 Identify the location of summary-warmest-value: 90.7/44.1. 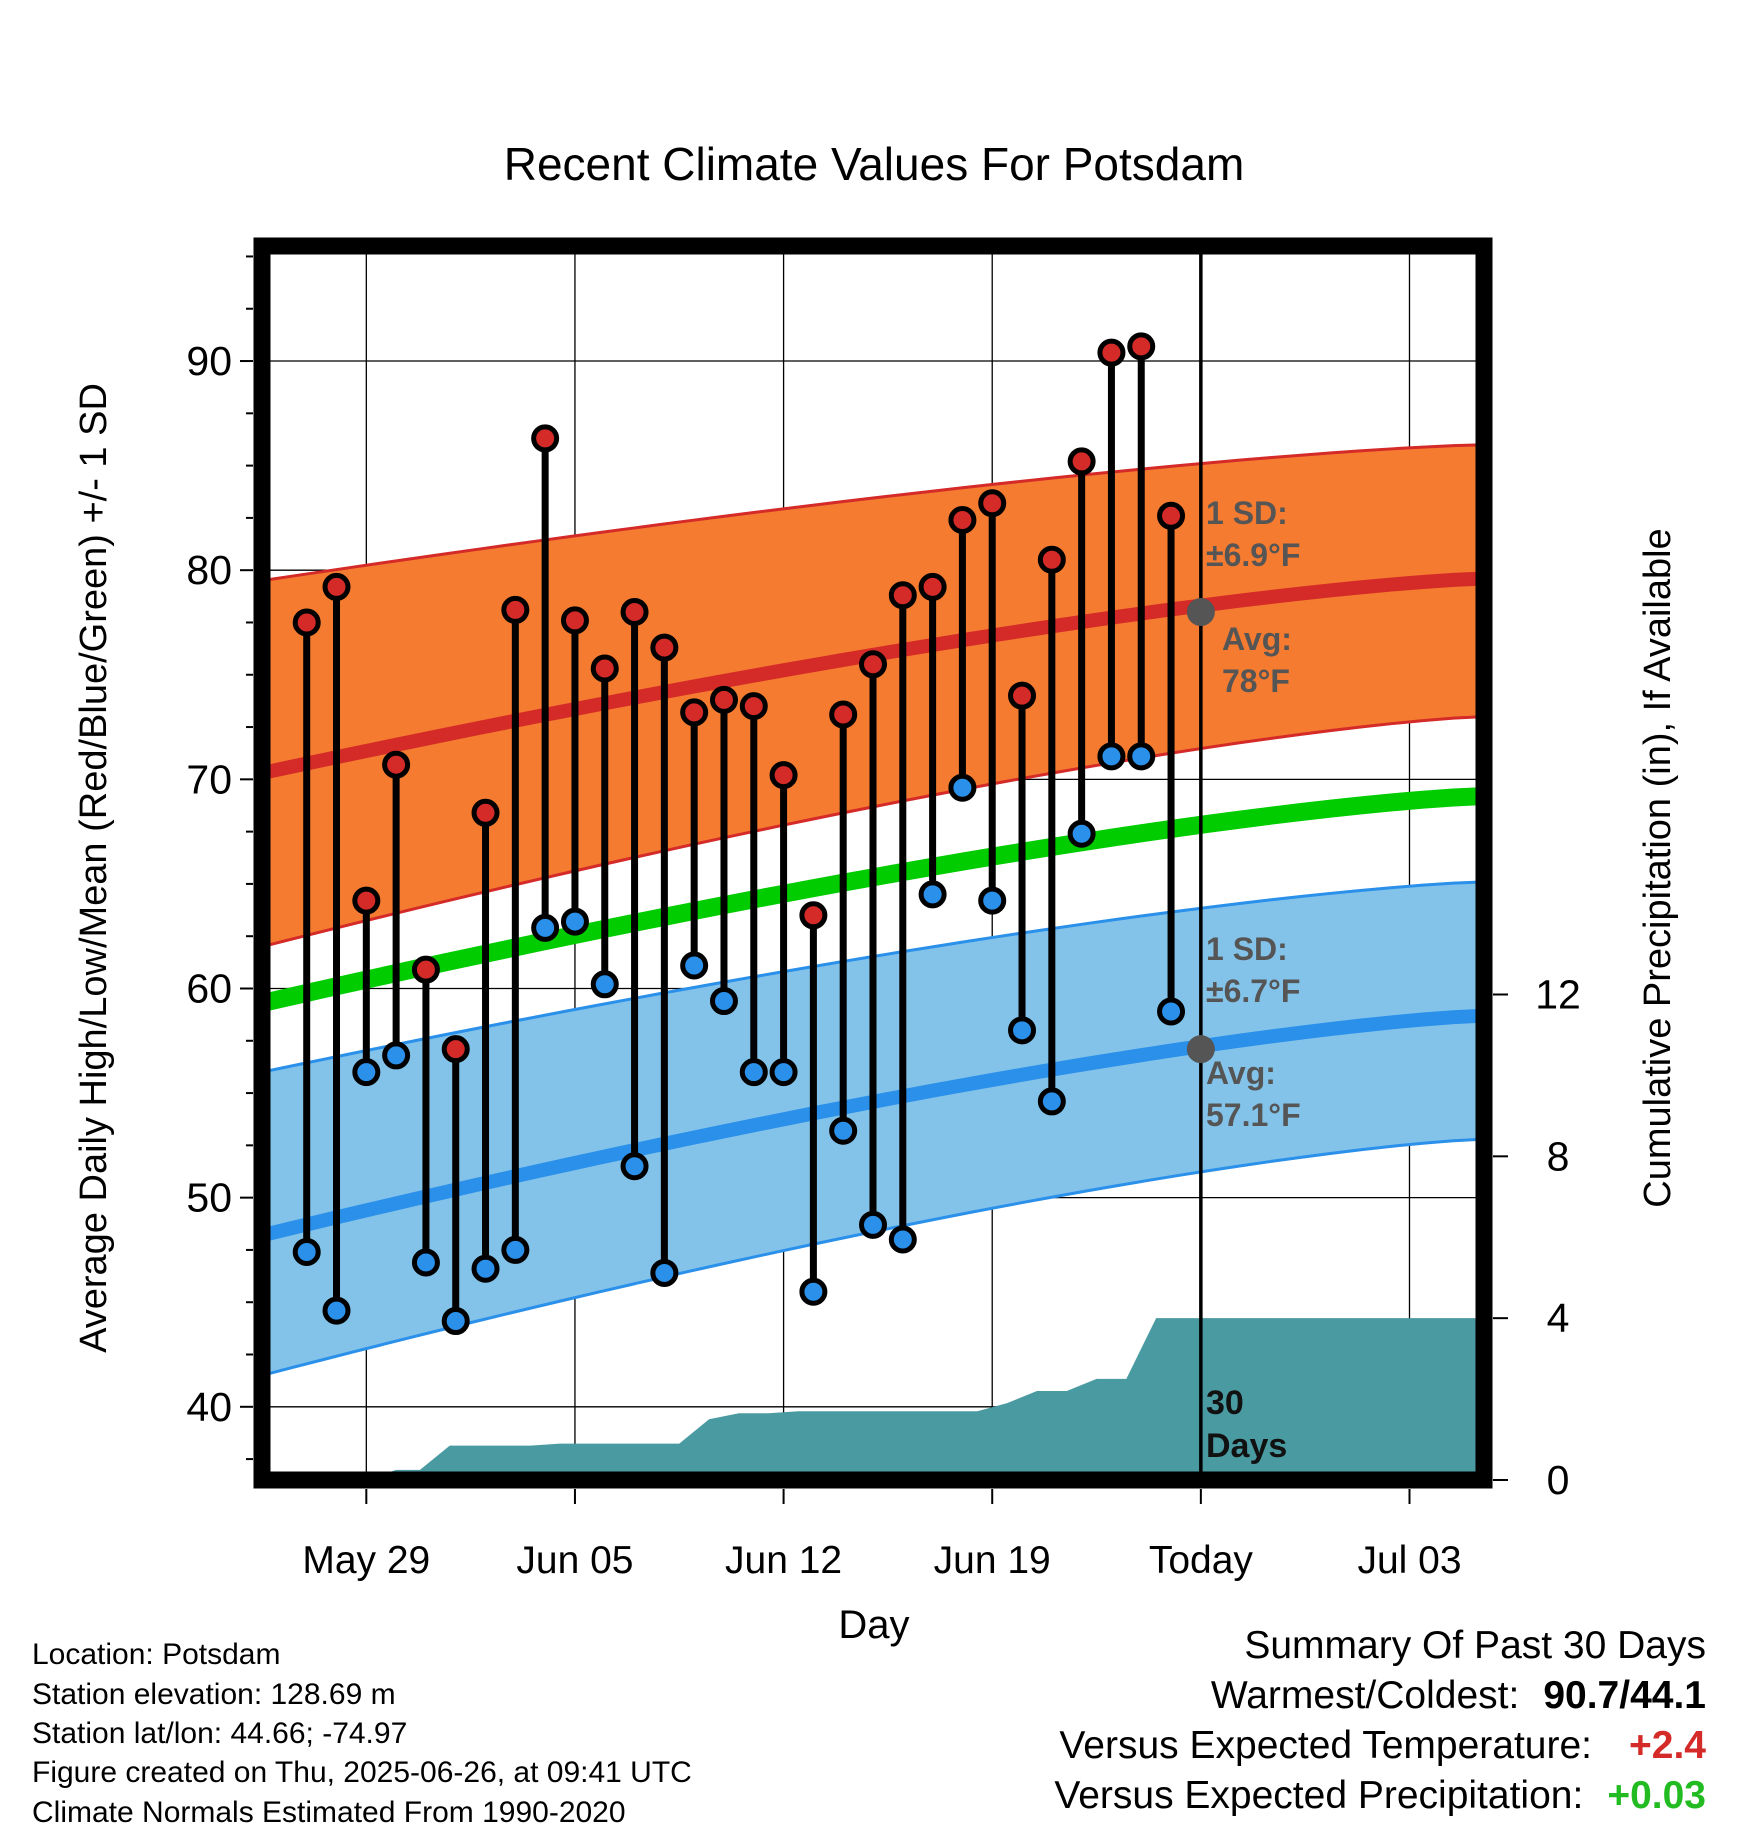
(1624, 1695).